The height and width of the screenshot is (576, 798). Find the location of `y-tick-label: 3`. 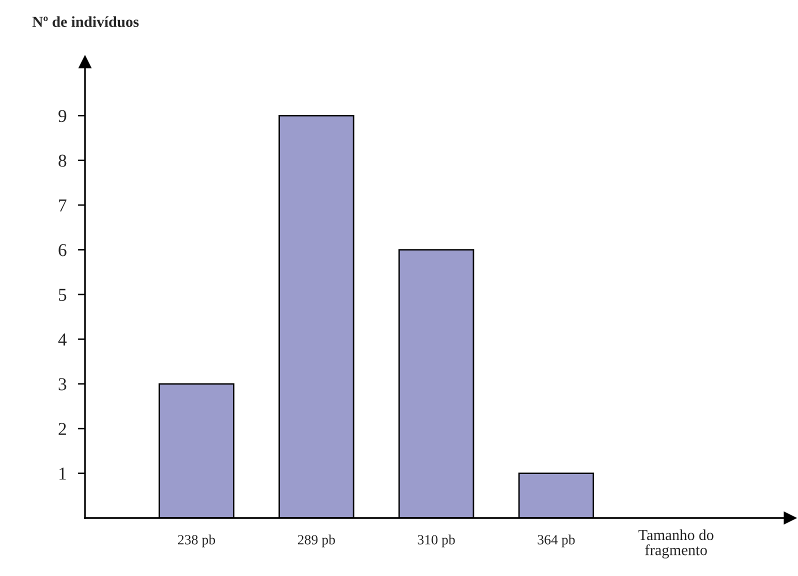

y-tick-label: 3 is located at coordinates (62, 384).